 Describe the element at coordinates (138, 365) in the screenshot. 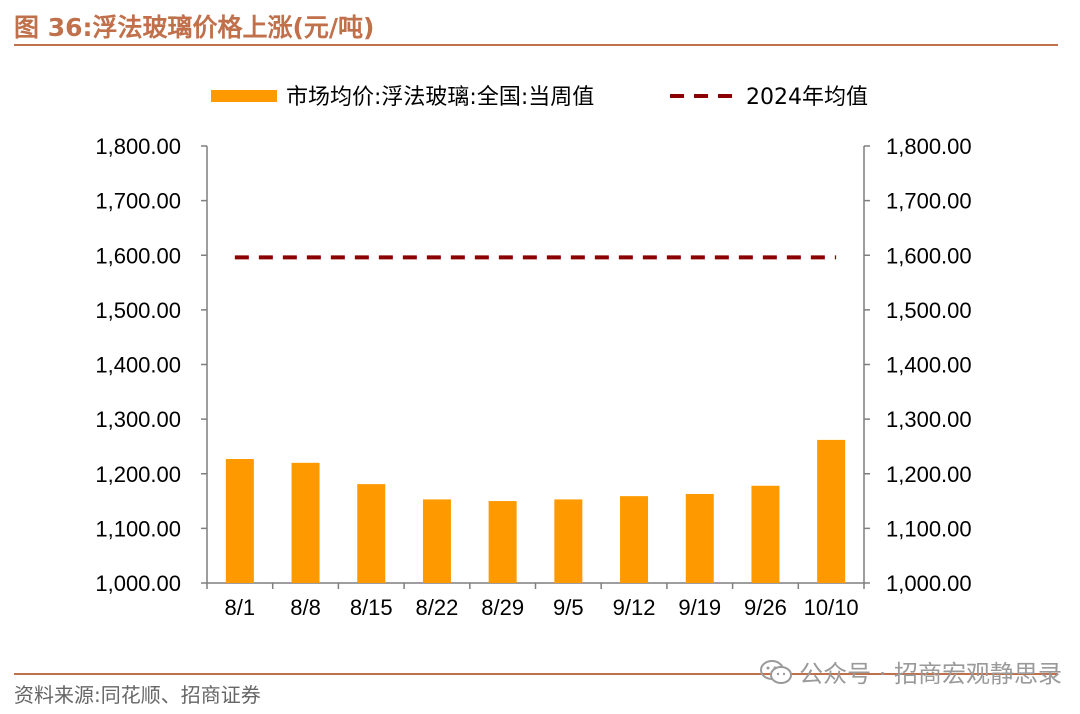

I see `y-tick-label-left: 1,400.00` at that location.